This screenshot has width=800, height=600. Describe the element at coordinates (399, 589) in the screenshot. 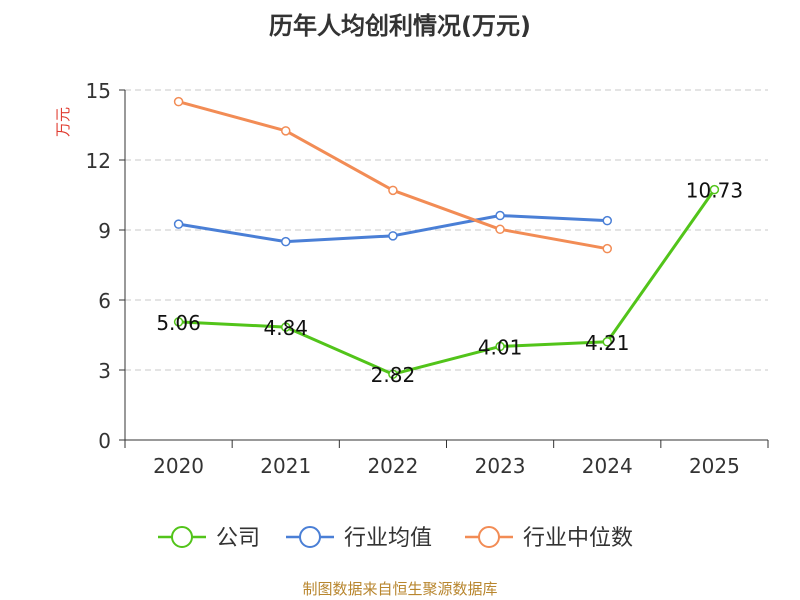

I see `source-note: 制图数据来自恒生聚源数据库` at that location.